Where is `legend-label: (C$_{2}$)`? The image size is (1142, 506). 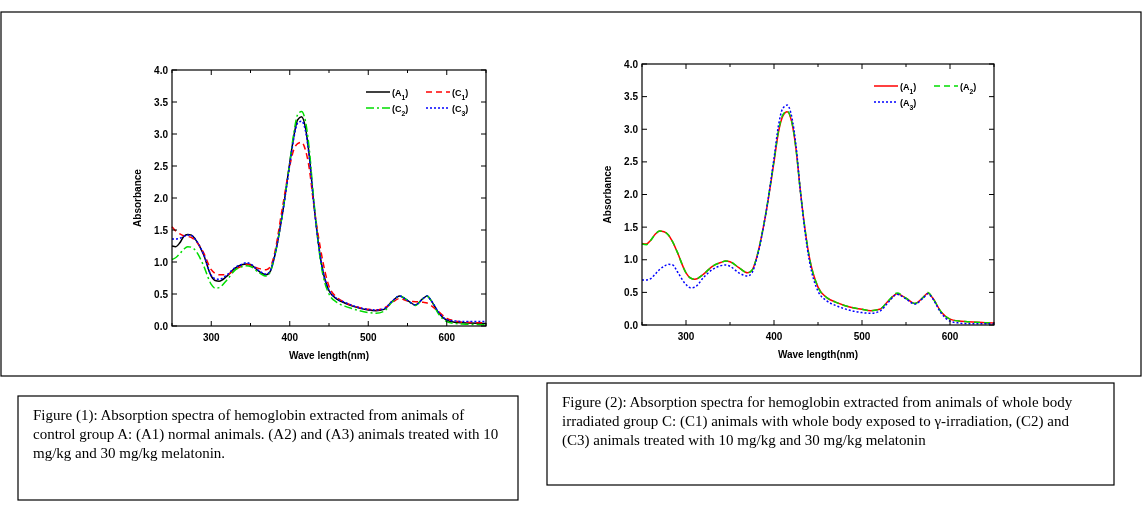
legend-label: (C$_{2}$) is located at coordinates (400, 109).